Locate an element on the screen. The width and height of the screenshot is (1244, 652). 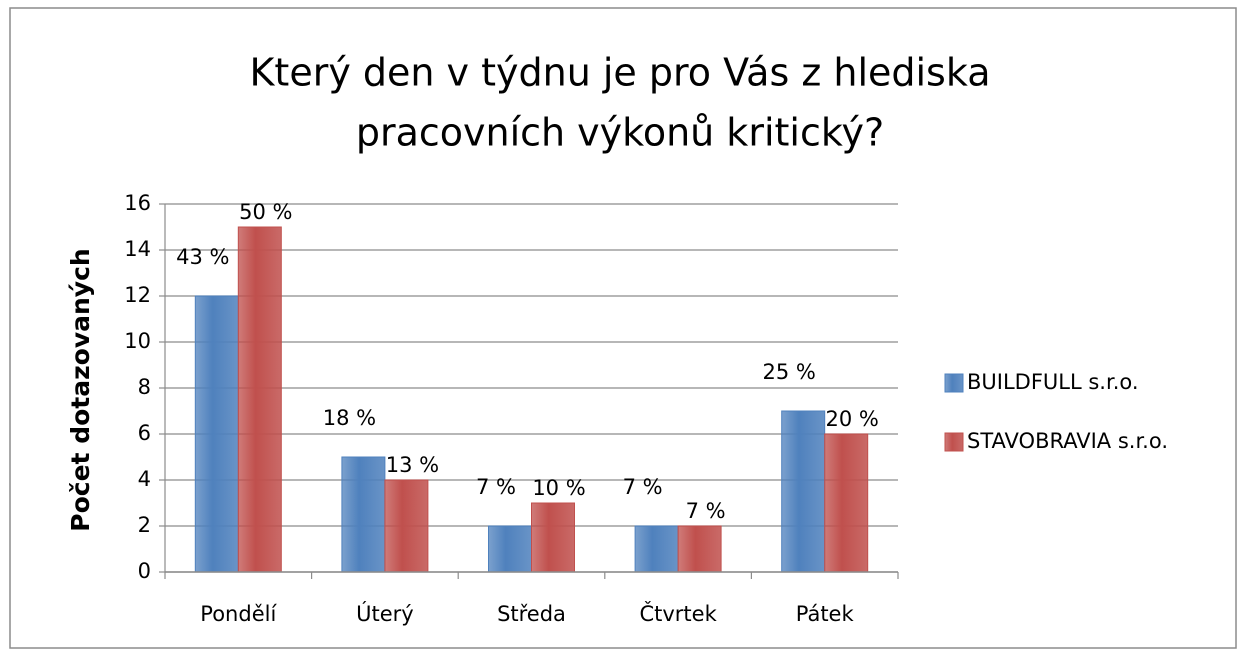
data-label: 50 % is located at coordinates (265, 212).